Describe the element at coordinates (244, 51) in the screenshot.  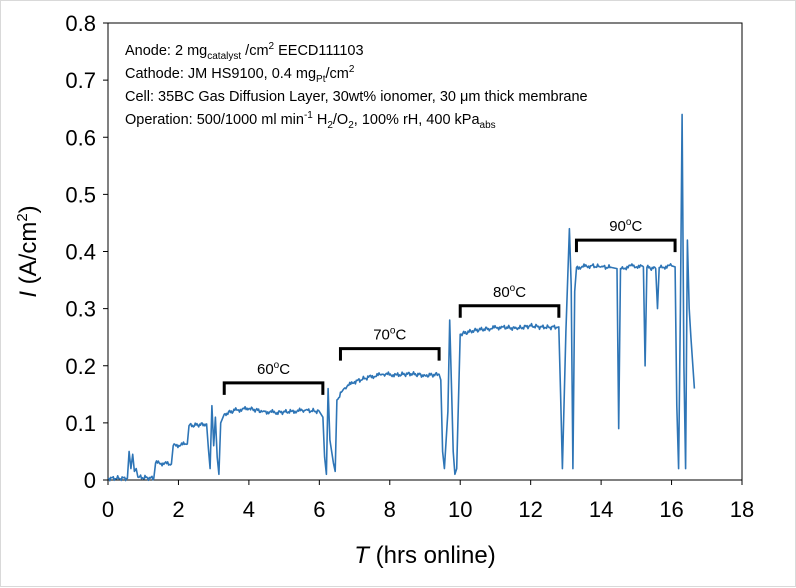
I see `annotation-line: Anode: 2 mgcatalyst /cm2 EECD111103` at that location.